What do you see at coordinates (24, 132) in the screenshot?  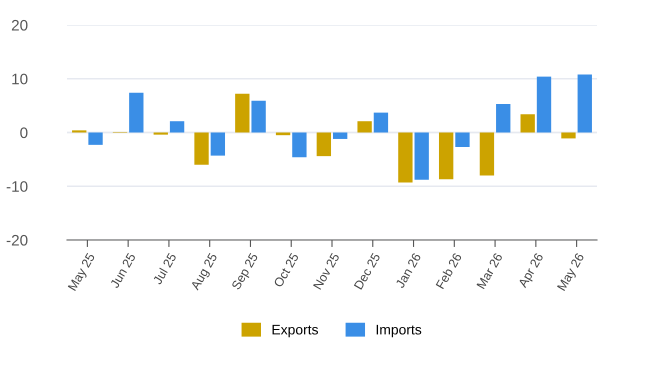 I see `y-tick-label: 0` at bounding box center [24, 132].